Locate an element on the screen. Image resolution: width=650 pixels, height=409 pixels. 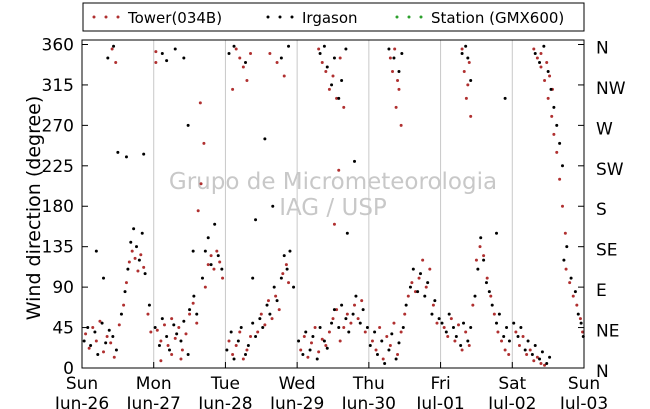
compass-tick-label: SE is located at coordinates (607, 251).